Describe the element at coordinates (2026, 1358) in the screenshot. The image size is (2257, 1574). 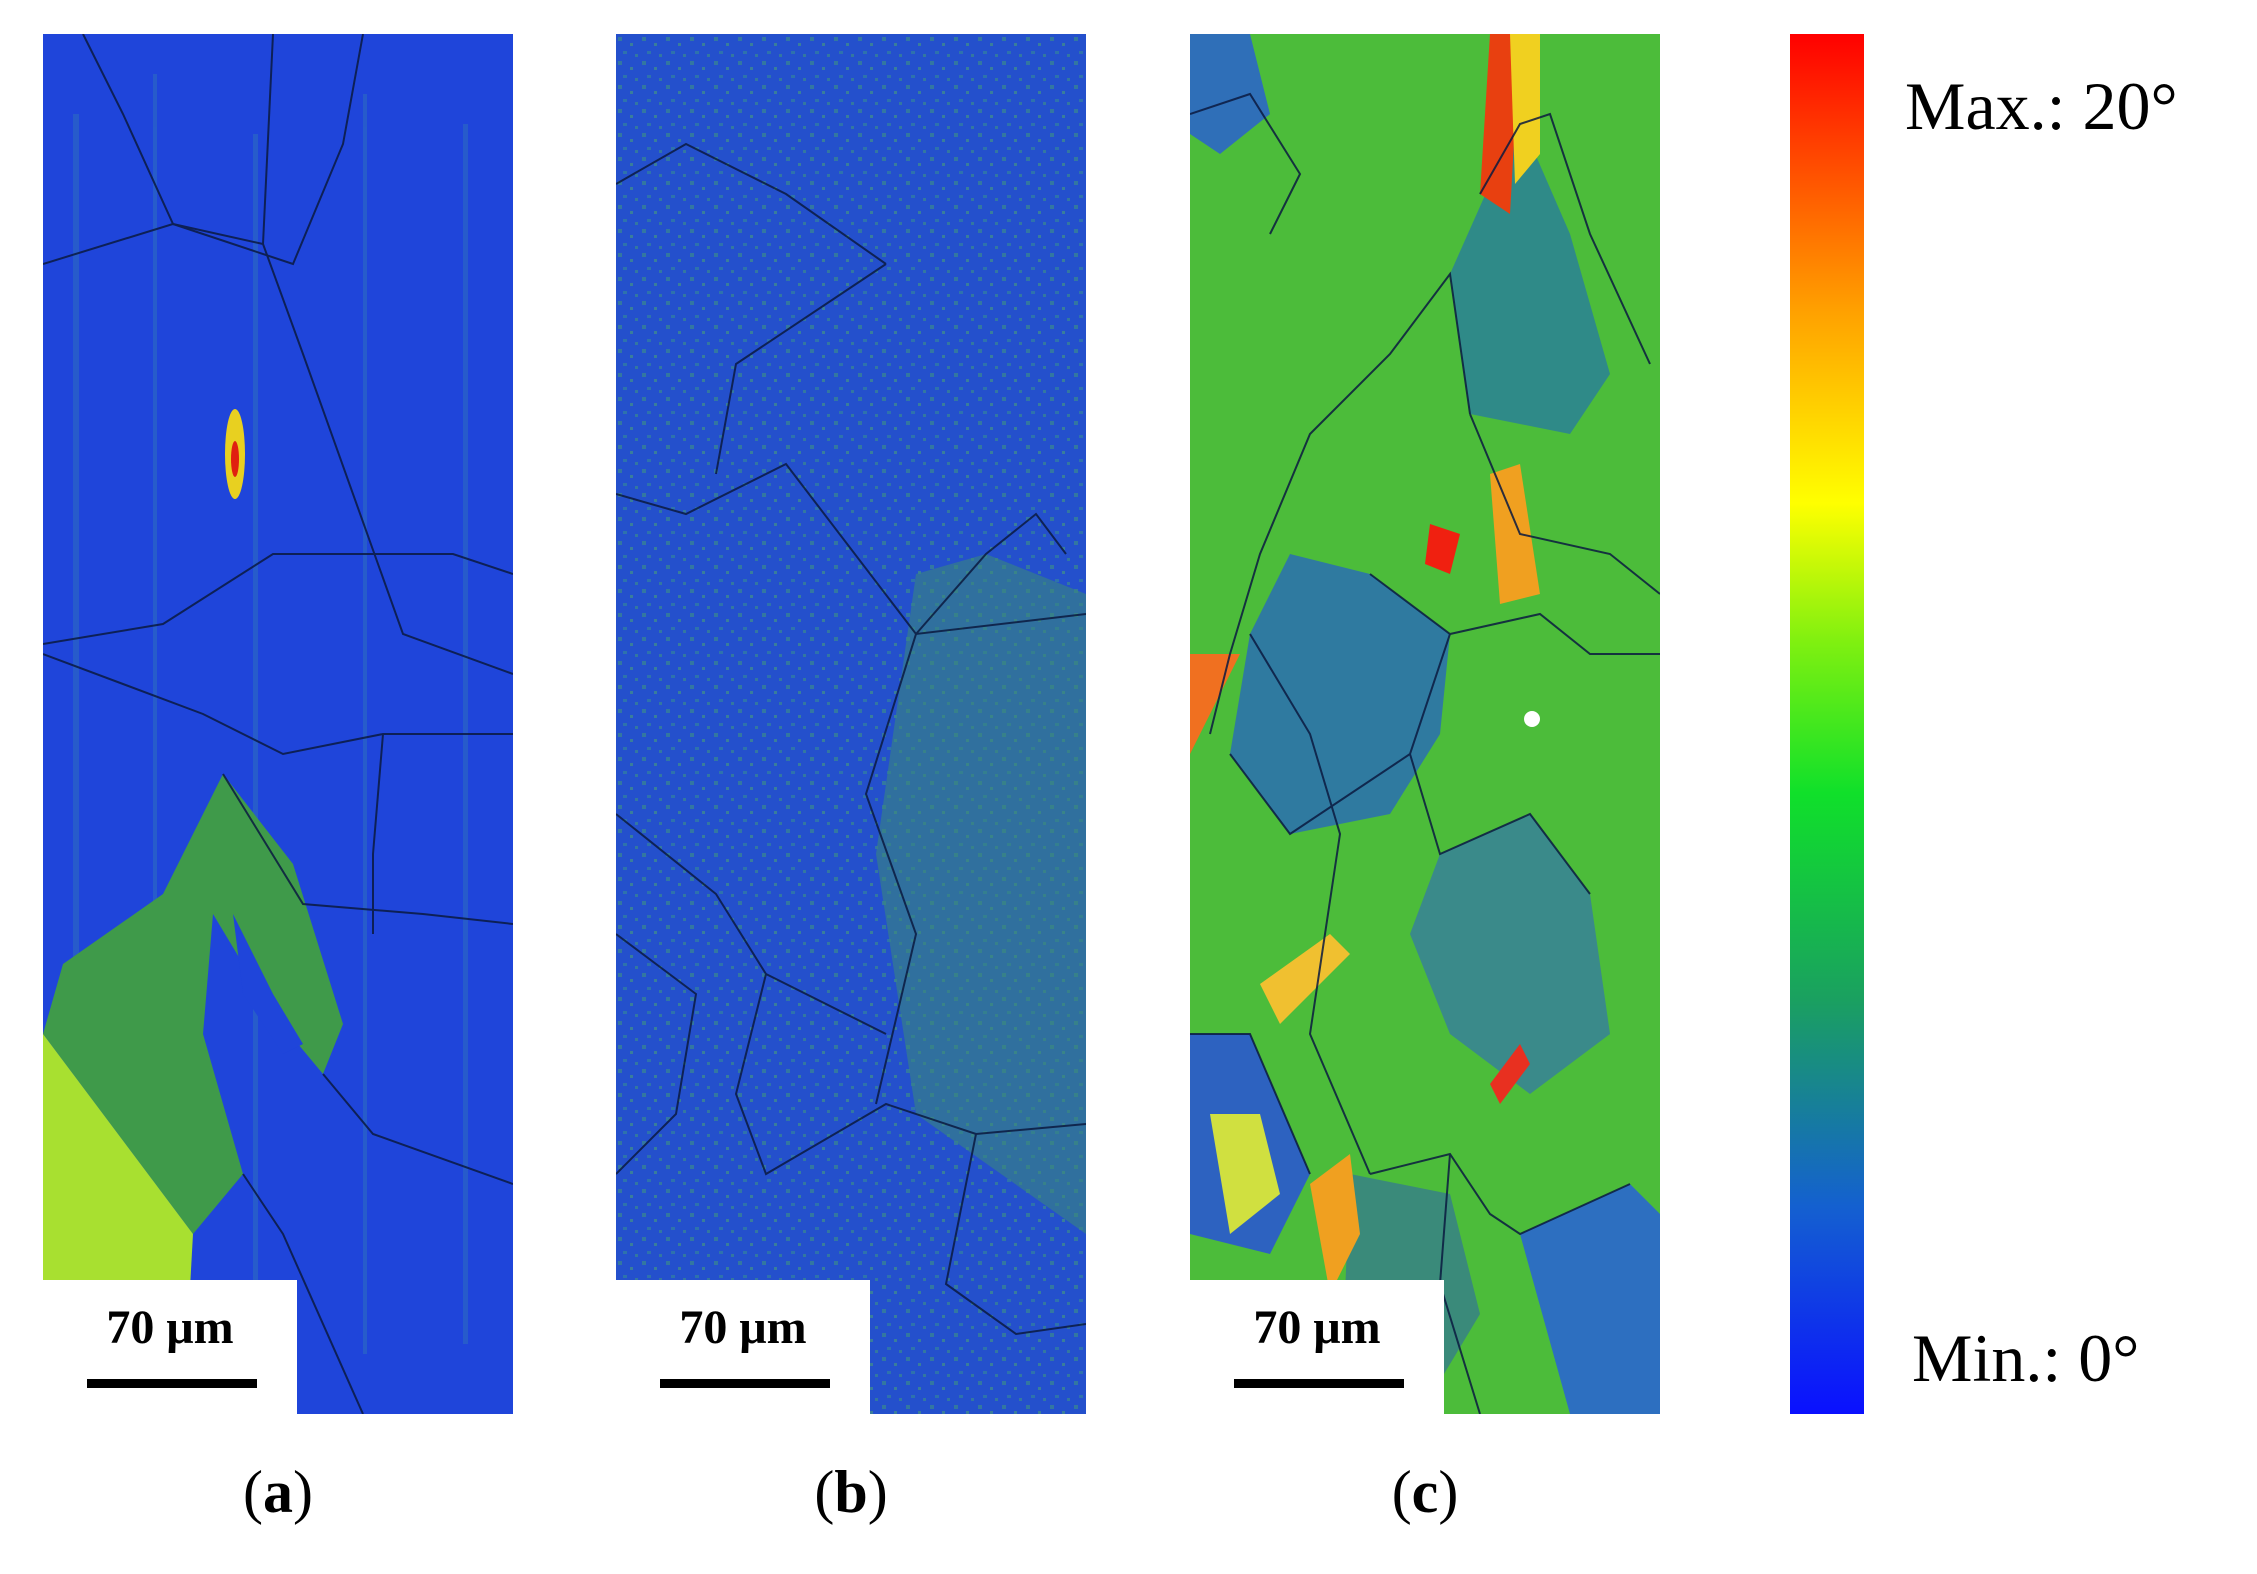
I see `colorbar-min-label: Min.: 0°` at that location.